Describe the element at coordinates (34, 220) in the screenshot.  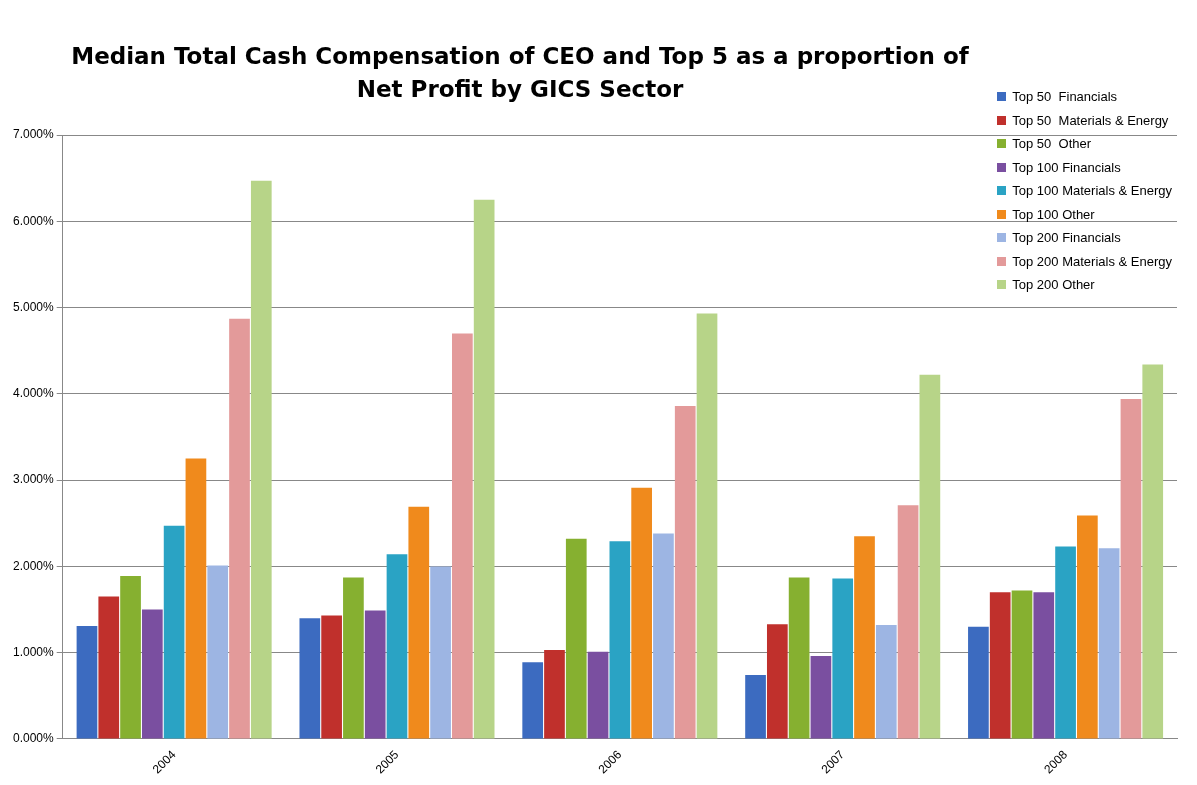
I see `y-tick-label: 6.000%` at that location.